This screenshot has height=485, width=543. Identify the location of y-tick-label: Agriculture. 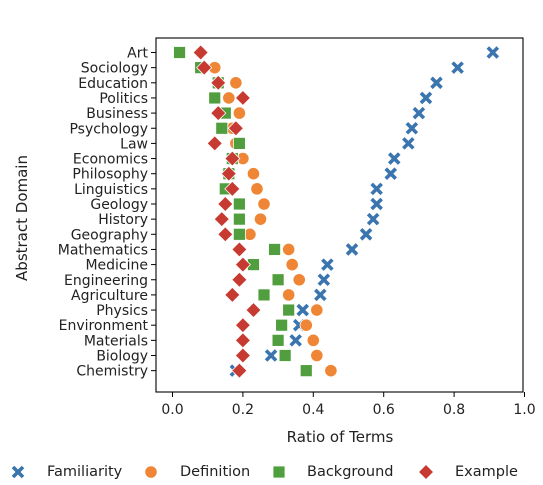
(109, 296).